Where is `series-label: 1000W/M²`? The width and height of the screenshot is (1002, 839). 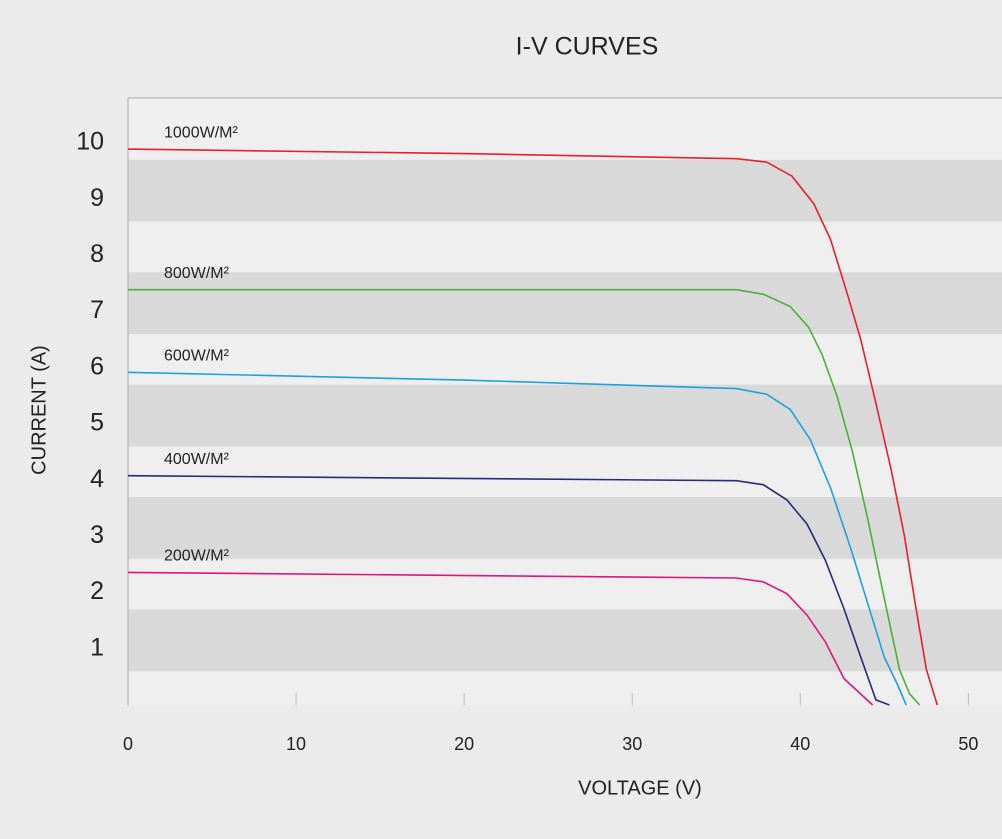
series-label: 1000W/M² is located at coordinates (201, 132).